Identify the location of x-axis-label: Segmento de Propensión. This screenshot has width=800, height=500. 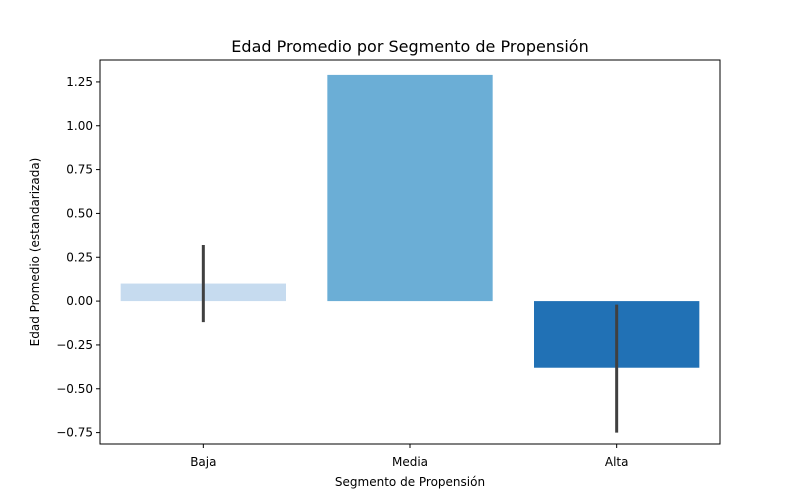
(410, 482).